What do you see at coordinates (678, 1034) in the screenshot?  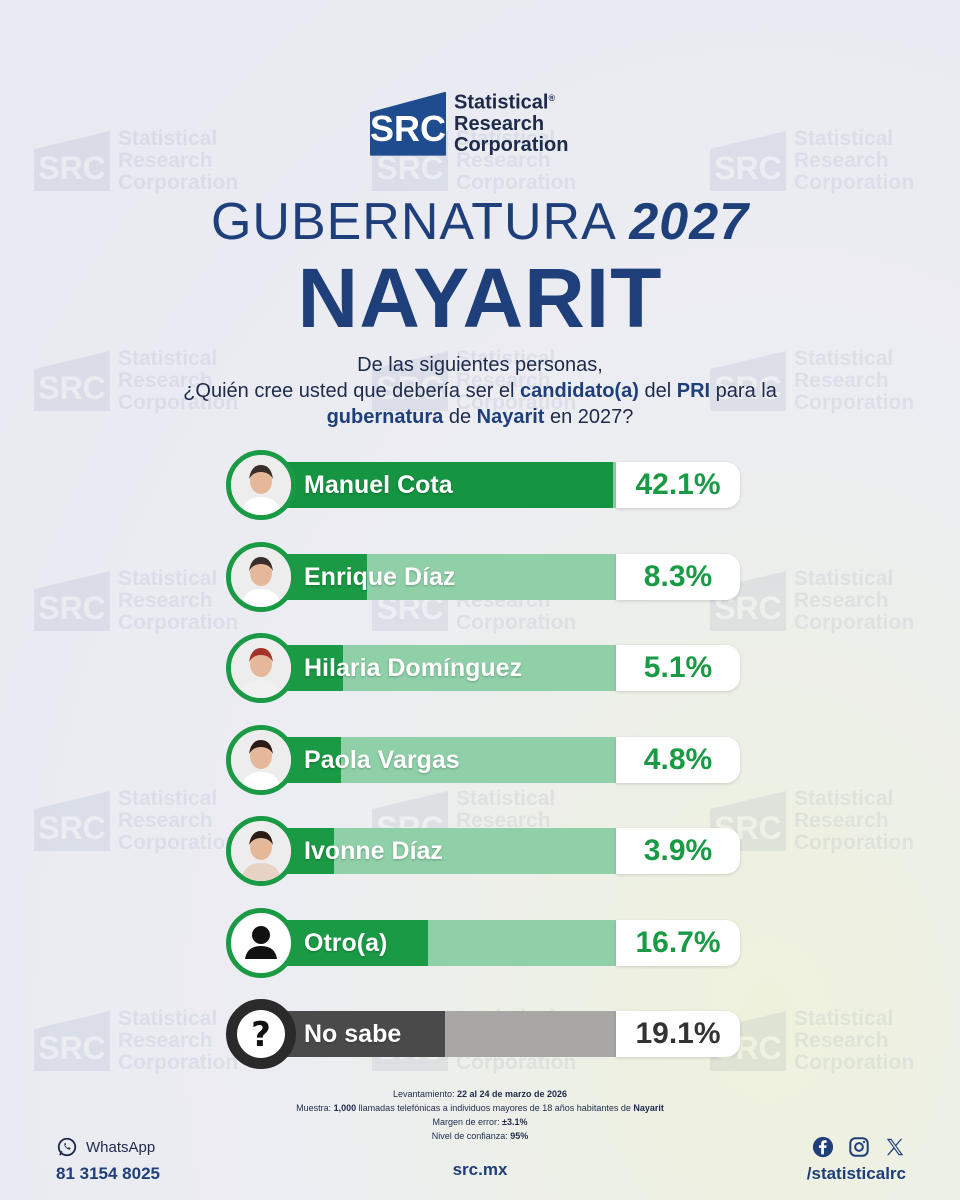 I see `bar-value-label: 19.1%` at bounding box center [678, 1034].